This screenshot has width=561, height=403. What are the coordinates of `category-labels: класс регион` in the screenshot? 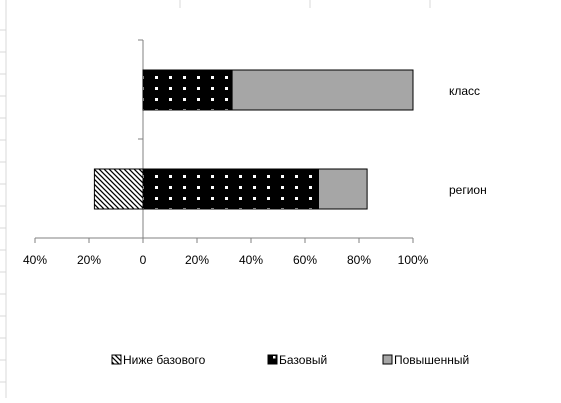 It's located at (468, 140).